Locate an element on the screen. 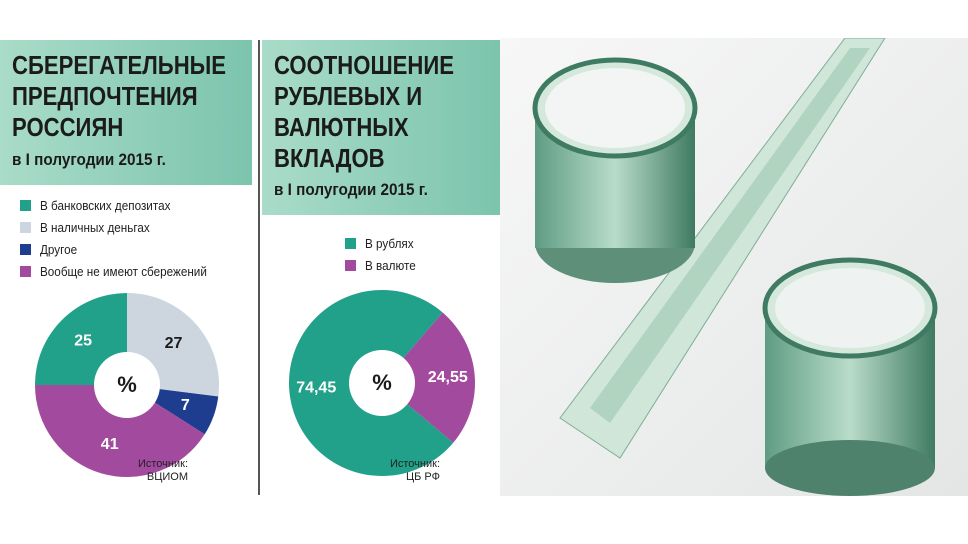 The image size is (968, 544). roll-bottom is located at coordinates (850, 468).